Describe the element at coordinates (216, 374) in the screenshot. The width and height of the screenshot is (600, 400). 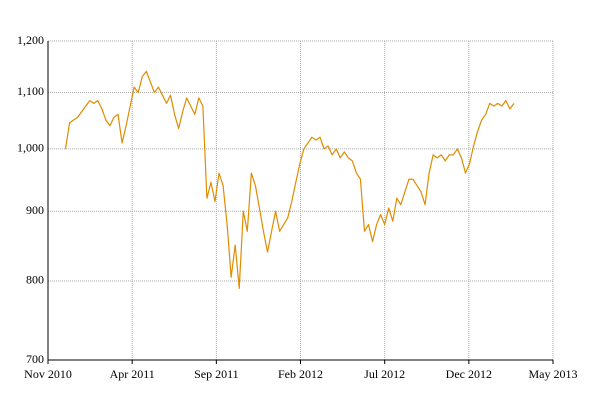
I see `x-tick-label: Sep 2011` at that location.